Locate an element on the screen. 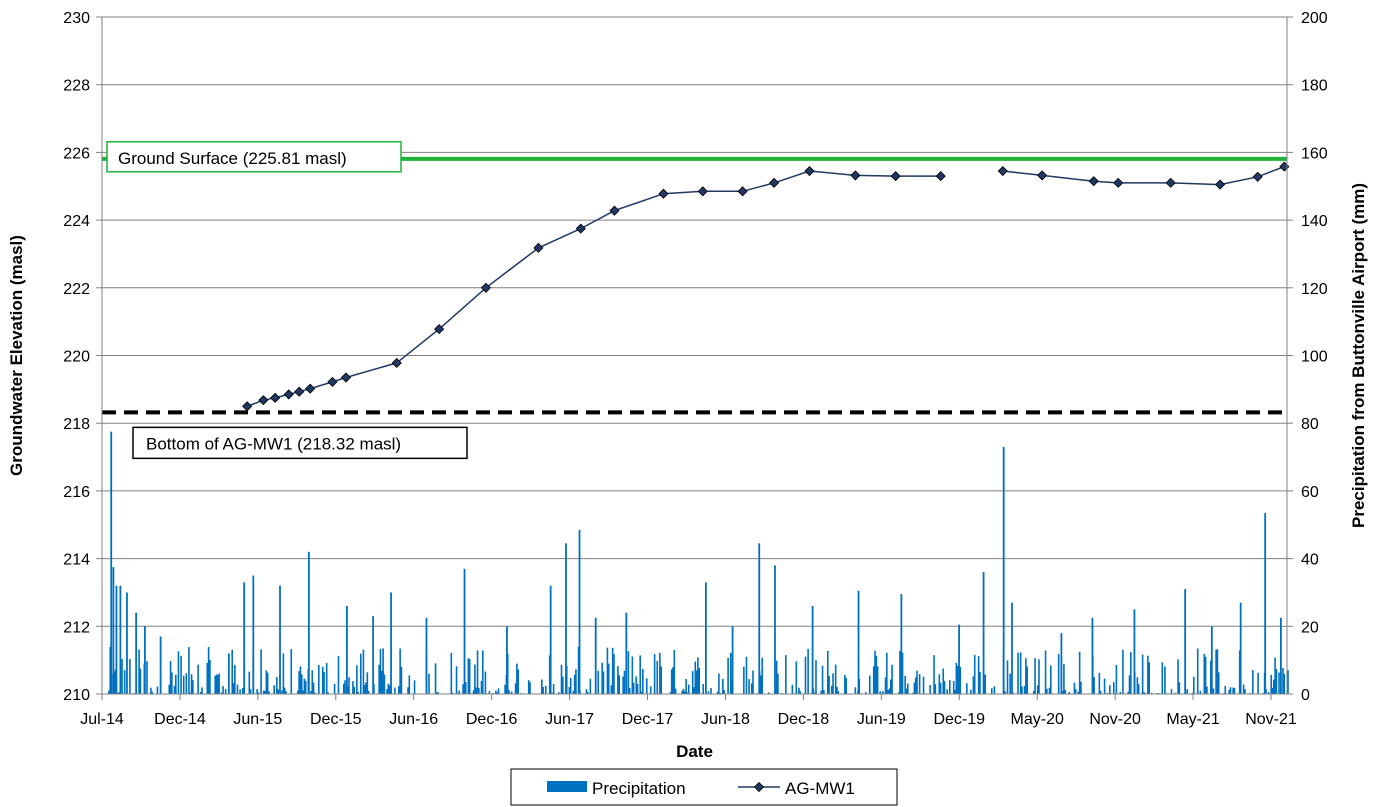  y-left-tick-label: 210 is located at coordinates (76, 695).